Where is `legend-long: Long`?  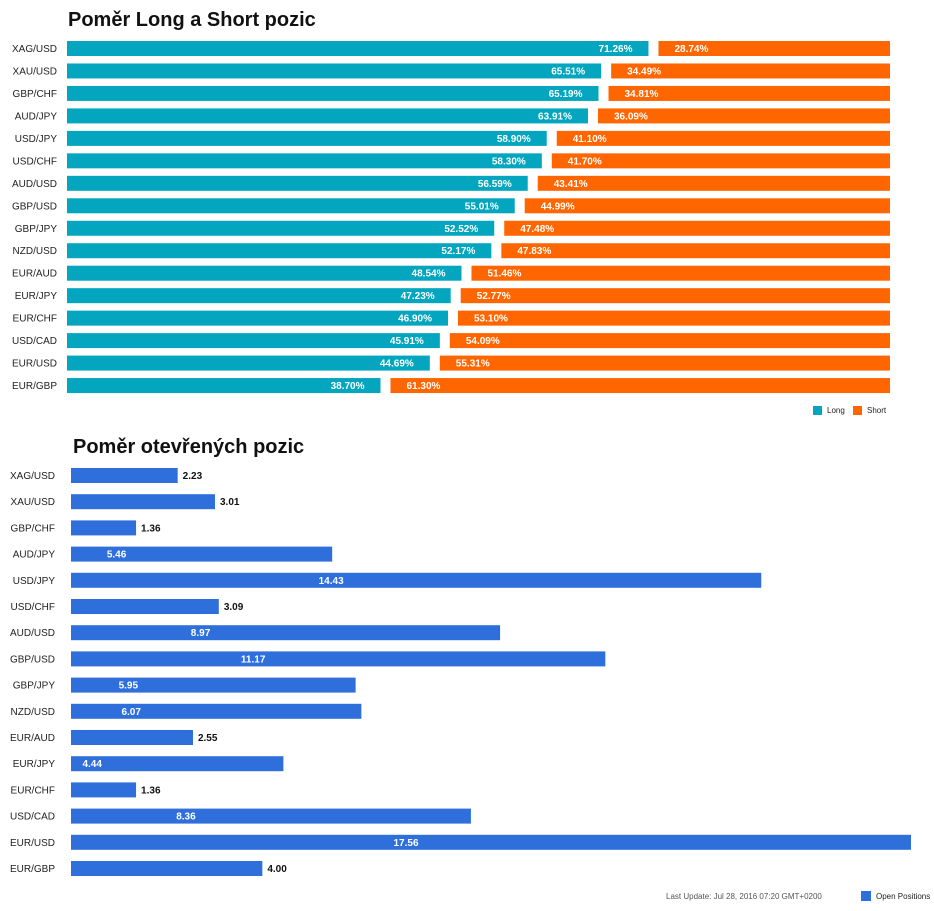
legend-long: Long is located at coordinates (829, 410).